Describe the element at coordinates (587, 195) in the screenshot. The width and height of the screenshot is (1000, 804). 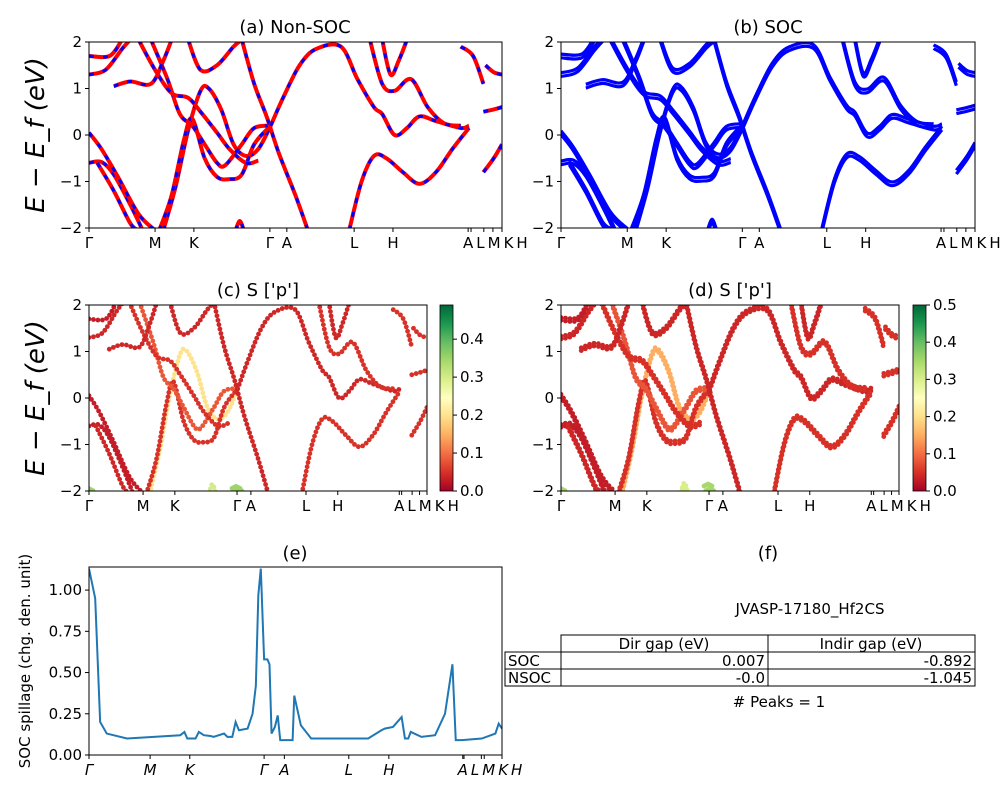
I see `soc-band-line` at that location.